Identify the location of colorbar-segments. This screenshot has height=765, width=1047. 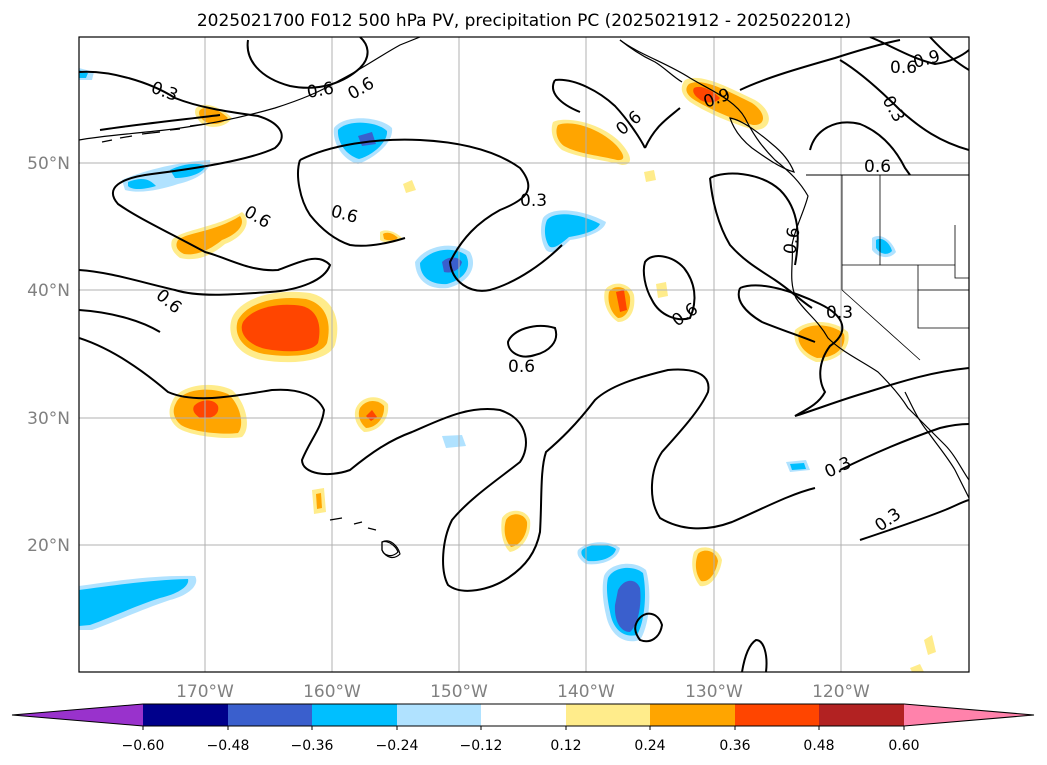
(523, 716).